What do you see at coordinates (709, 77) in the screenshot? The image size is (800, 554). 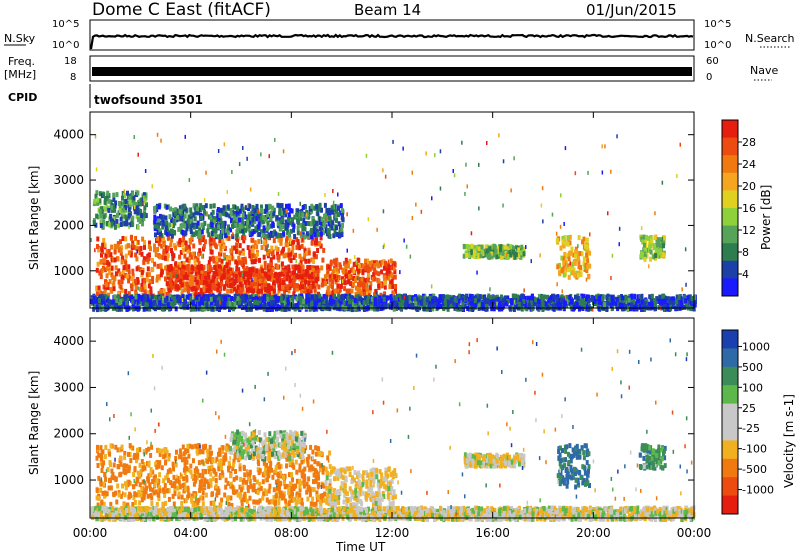 I see `nave-tick-bottom: 0` at bounding box center [709, 77].